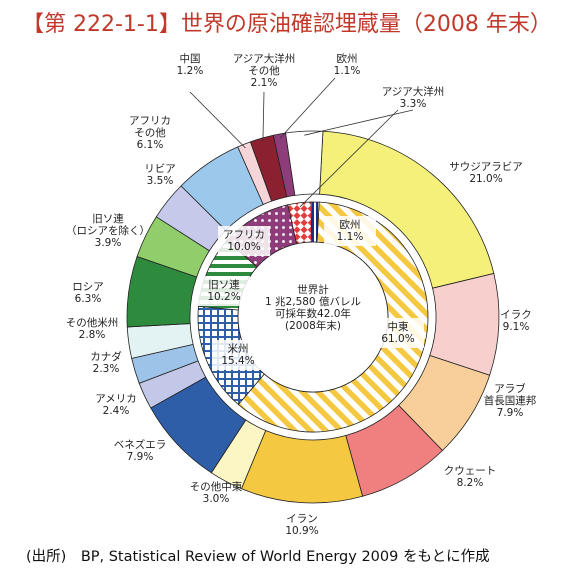 This screenshot has height=581, width=586. I want to click on leader-line-欧州, so click(307, 108).